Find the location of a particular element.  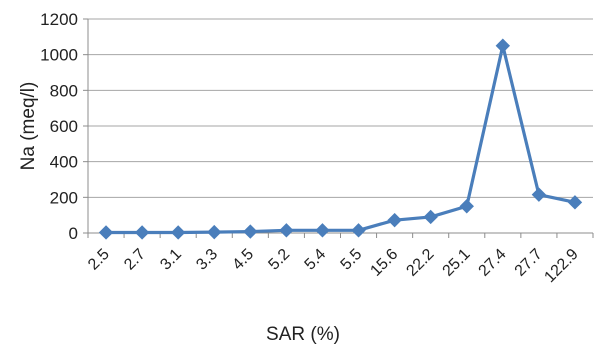

y-tick-label: 0 is located at coordinates (73, 233).